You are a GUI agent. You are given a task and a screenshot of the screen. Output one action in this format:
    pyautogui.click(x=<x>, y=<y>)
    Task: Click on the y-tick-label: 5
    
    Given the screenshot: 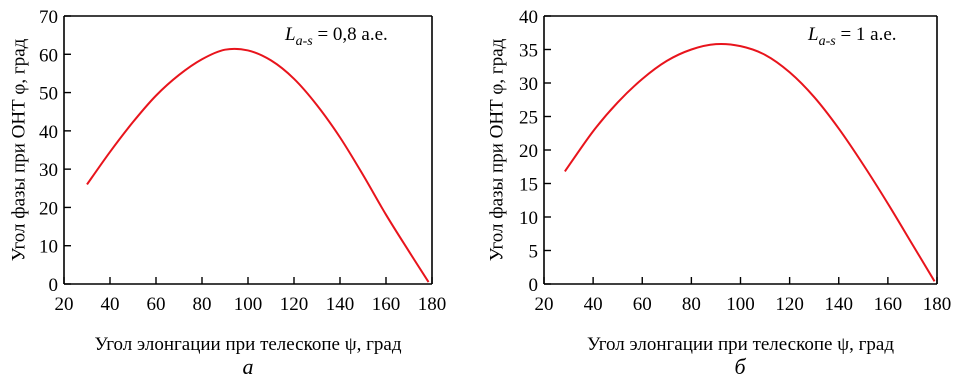 What is the action you would take?
    pyautogui.click(x=534, y=252)
    